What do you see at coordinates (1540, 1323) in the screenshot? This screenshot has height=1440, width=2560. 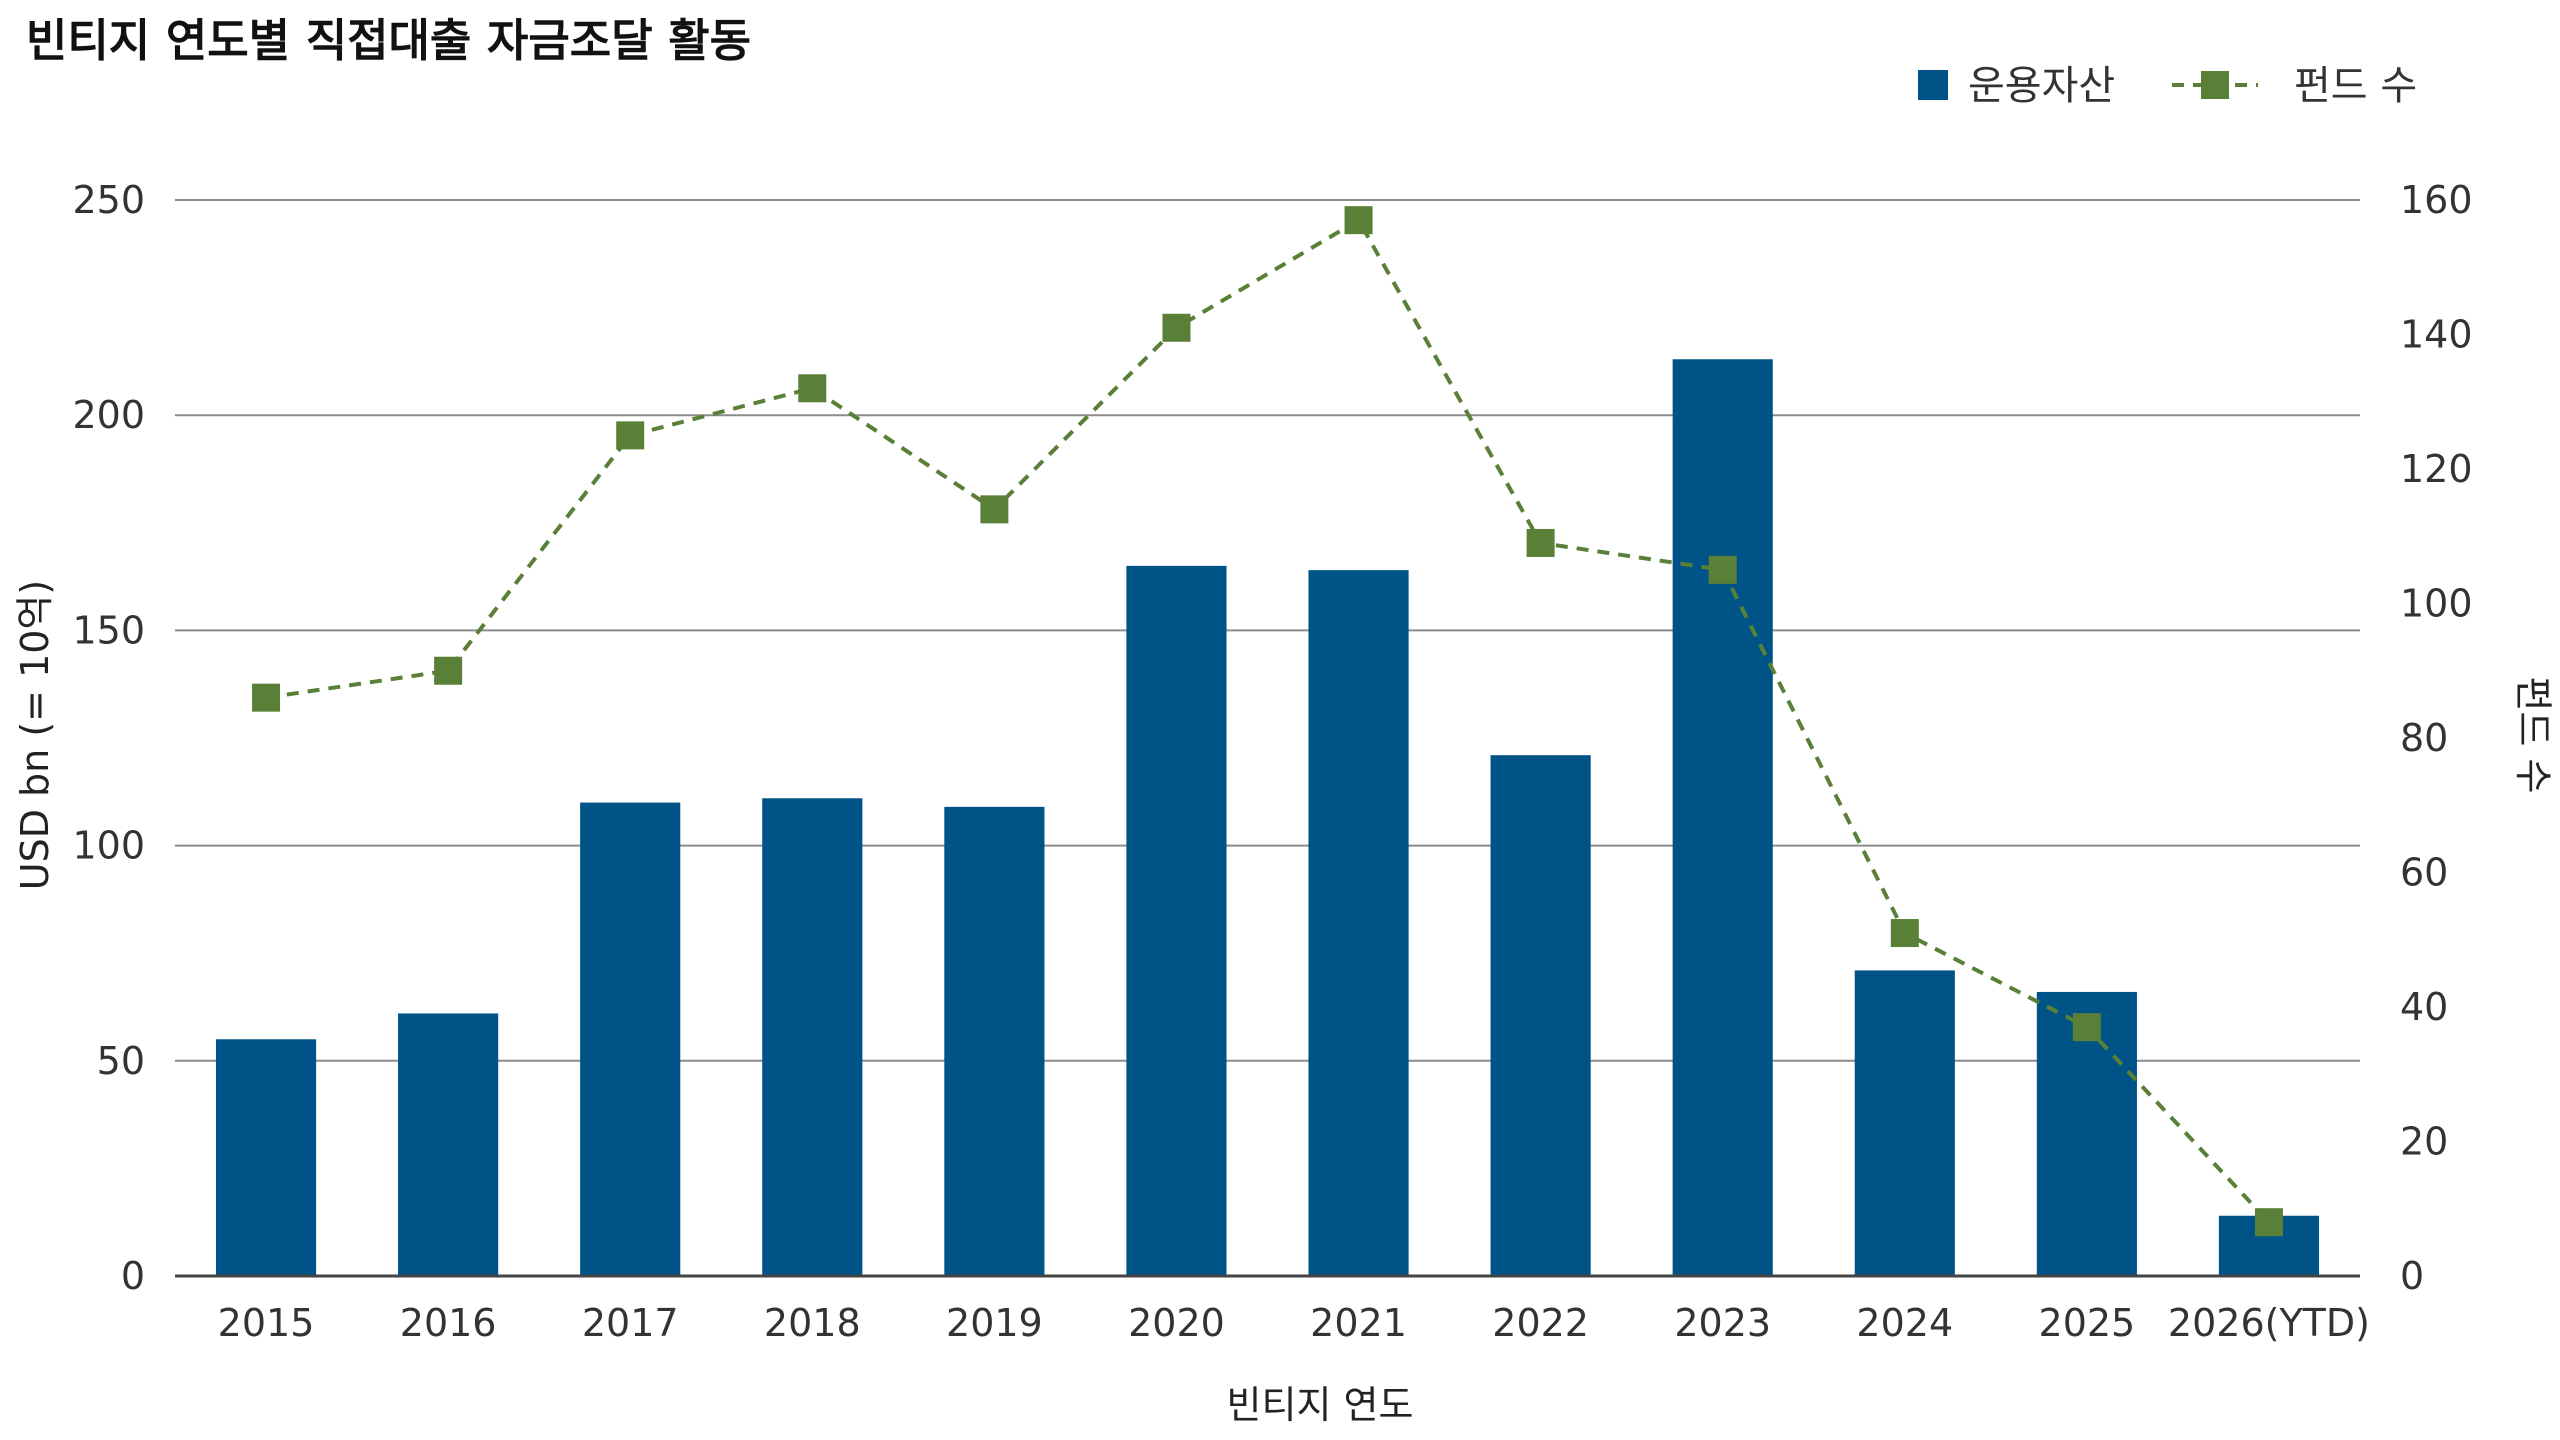 I see `x-tick-label: 2022` at bounding box center [1540, 1323].